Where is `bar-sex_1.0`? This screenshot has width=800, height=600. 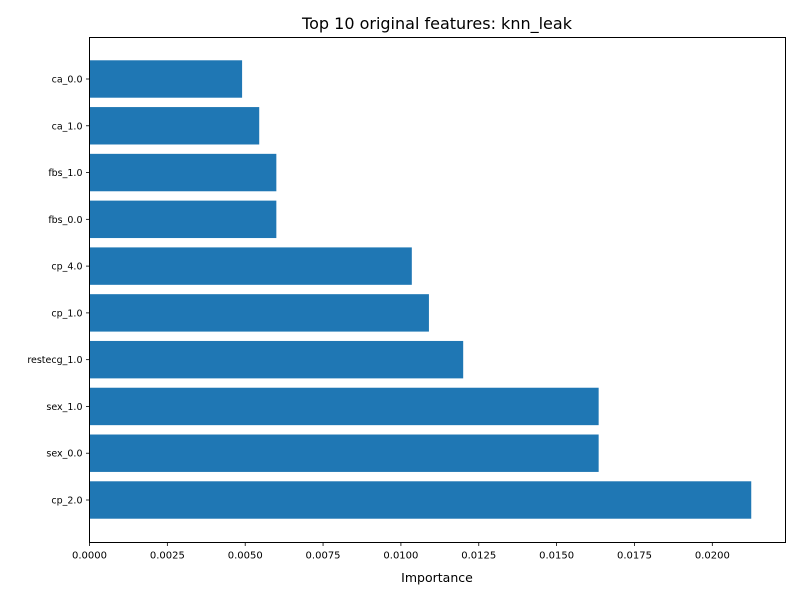
bar-sex_1.0 is located at coordinates (344, 406).